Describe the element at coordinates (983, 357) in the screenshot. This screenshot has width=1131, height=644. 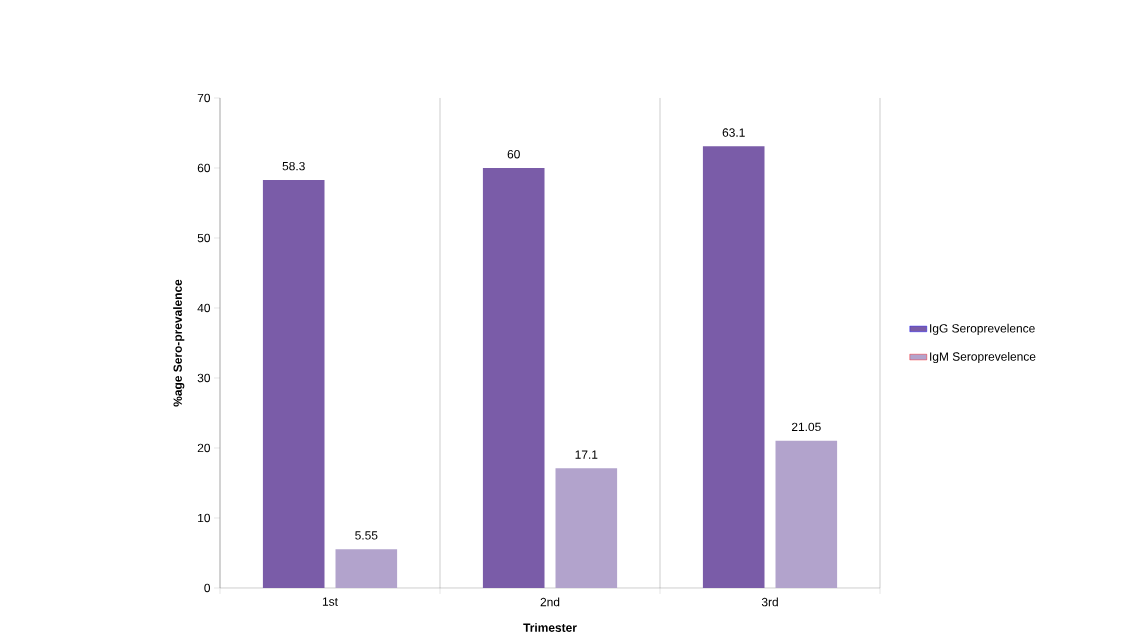
I see `legend-label: IgM Seroprevelence` at that location.